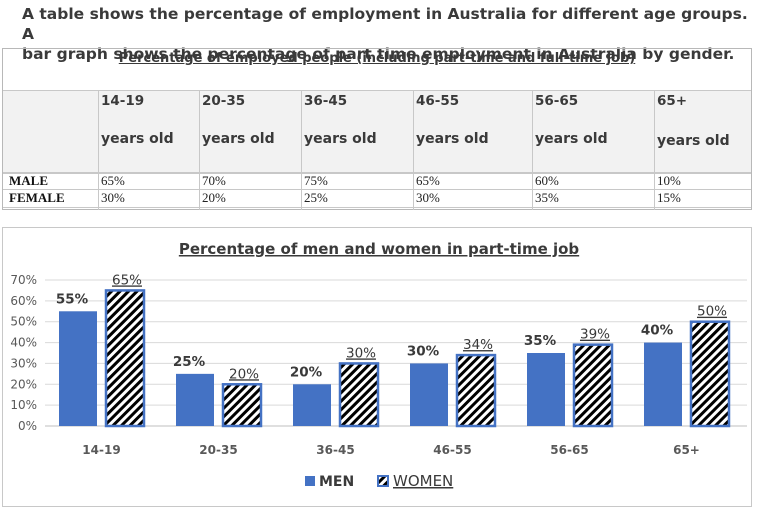 This screenshot has width=766, height=511. Describe the element at coordinates (547, 180) in the screenshot. I see `table-cell: 60%` at that location.